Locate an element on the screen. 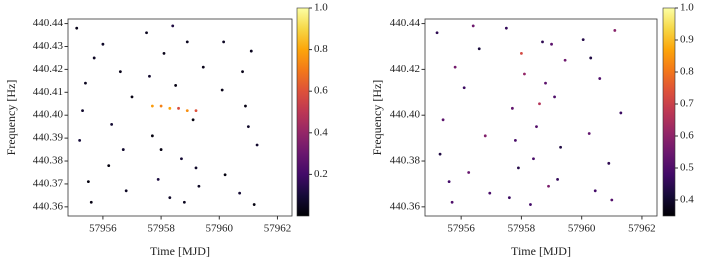 This screenshot has height=265, width=716. colorbar-tick-label: 0.4 is located at coordinates (687, 200).